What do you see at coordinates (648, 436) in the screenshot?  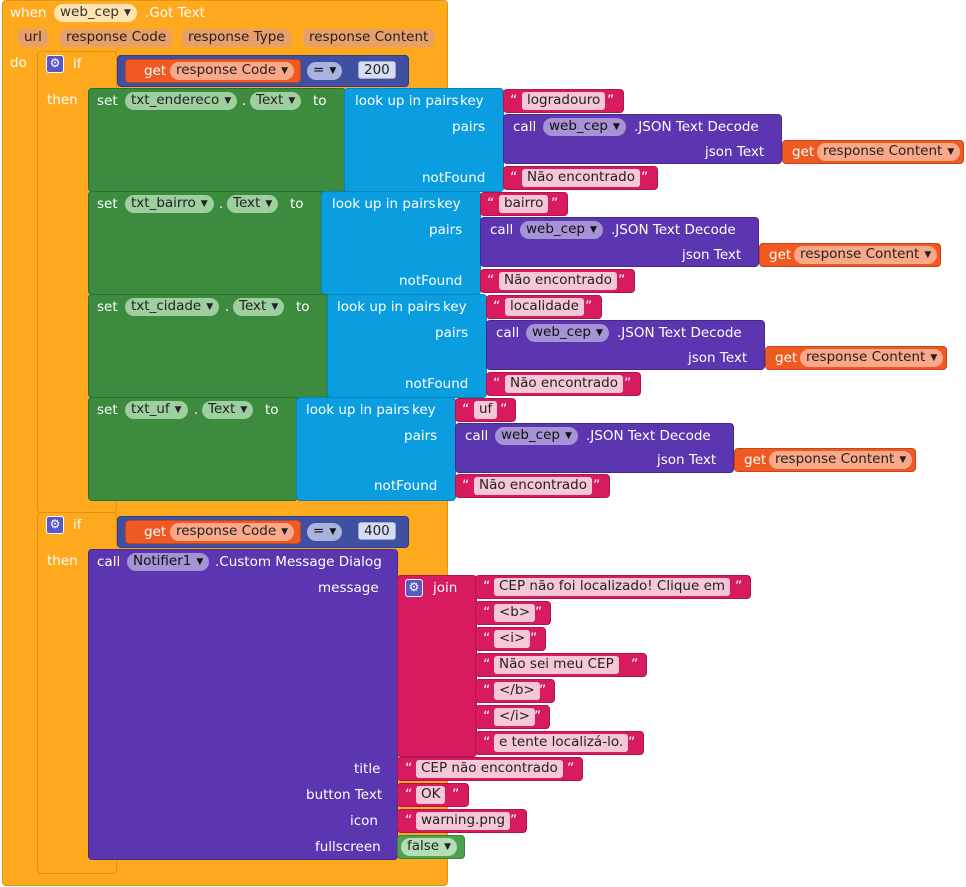 I see `decode-method-label: .JSON Text Decode` at bounding box center [648, 436].